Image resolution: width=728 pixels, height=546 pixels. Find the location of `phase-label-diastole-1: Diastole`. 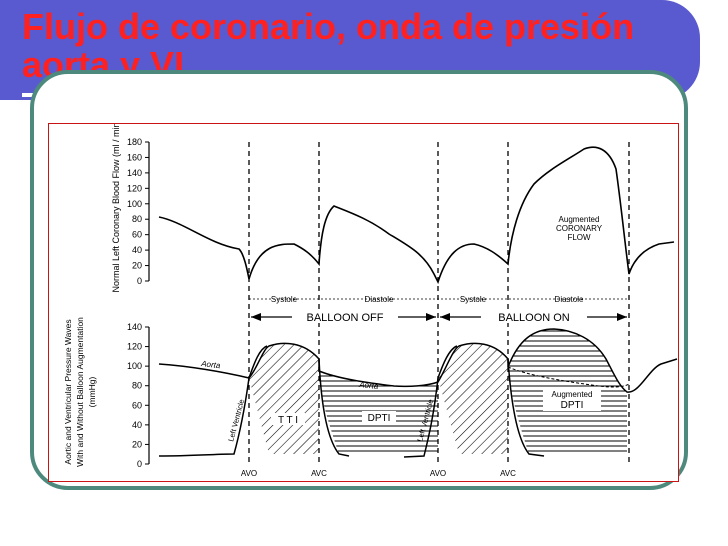

phase-label-diastole-1: Diastole is located at coordinates (379, 299).